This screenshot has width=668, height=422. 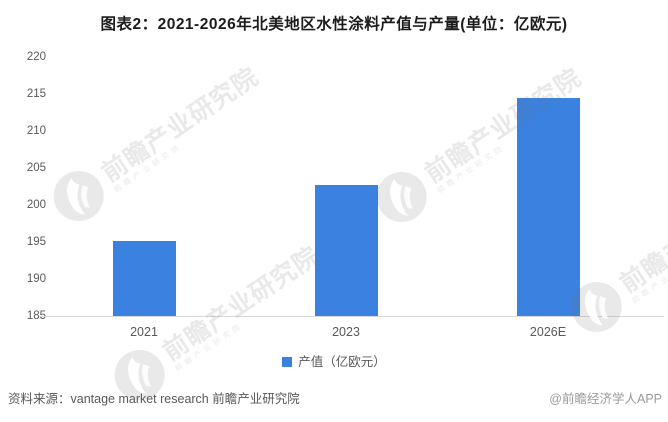 I want to click on y-axis-tick-label: 215, so click(x=36, y=94).